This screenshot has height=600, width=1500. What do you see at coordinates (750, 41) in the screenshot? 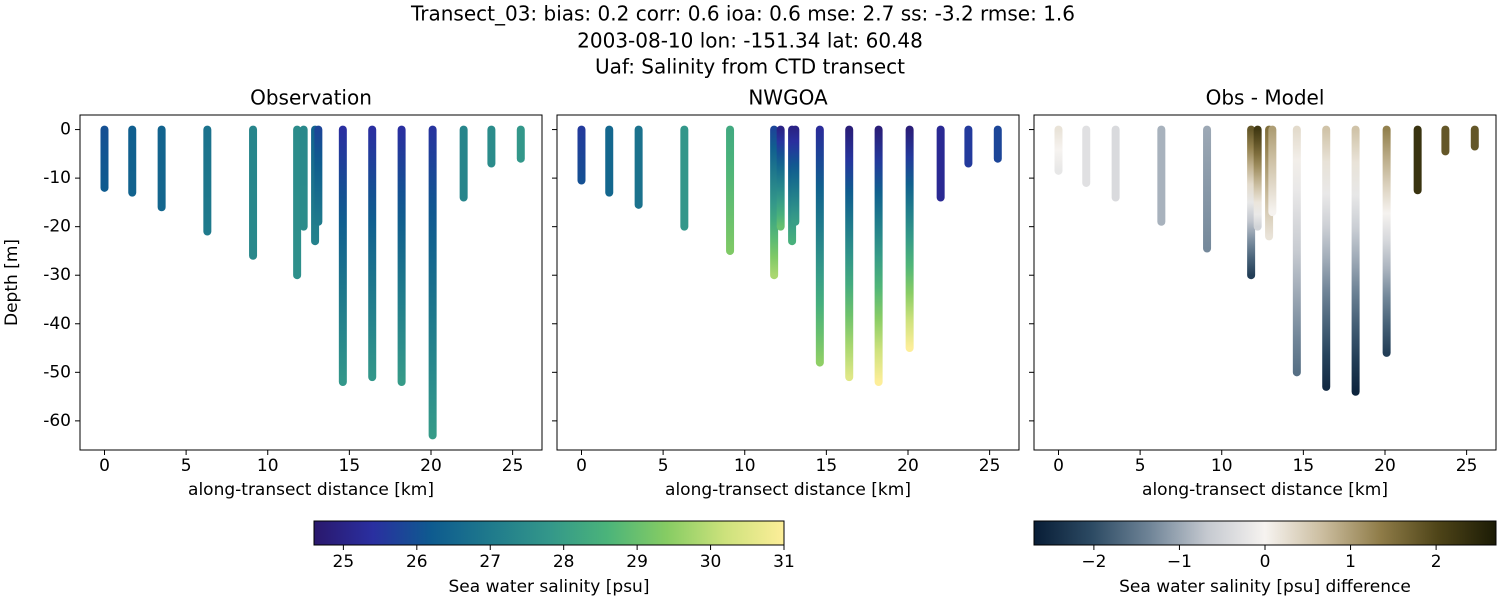
I see `figure-title: 2003-08-10 lon: -151.34 lat: 60.48` at bounding box center [750, 41].